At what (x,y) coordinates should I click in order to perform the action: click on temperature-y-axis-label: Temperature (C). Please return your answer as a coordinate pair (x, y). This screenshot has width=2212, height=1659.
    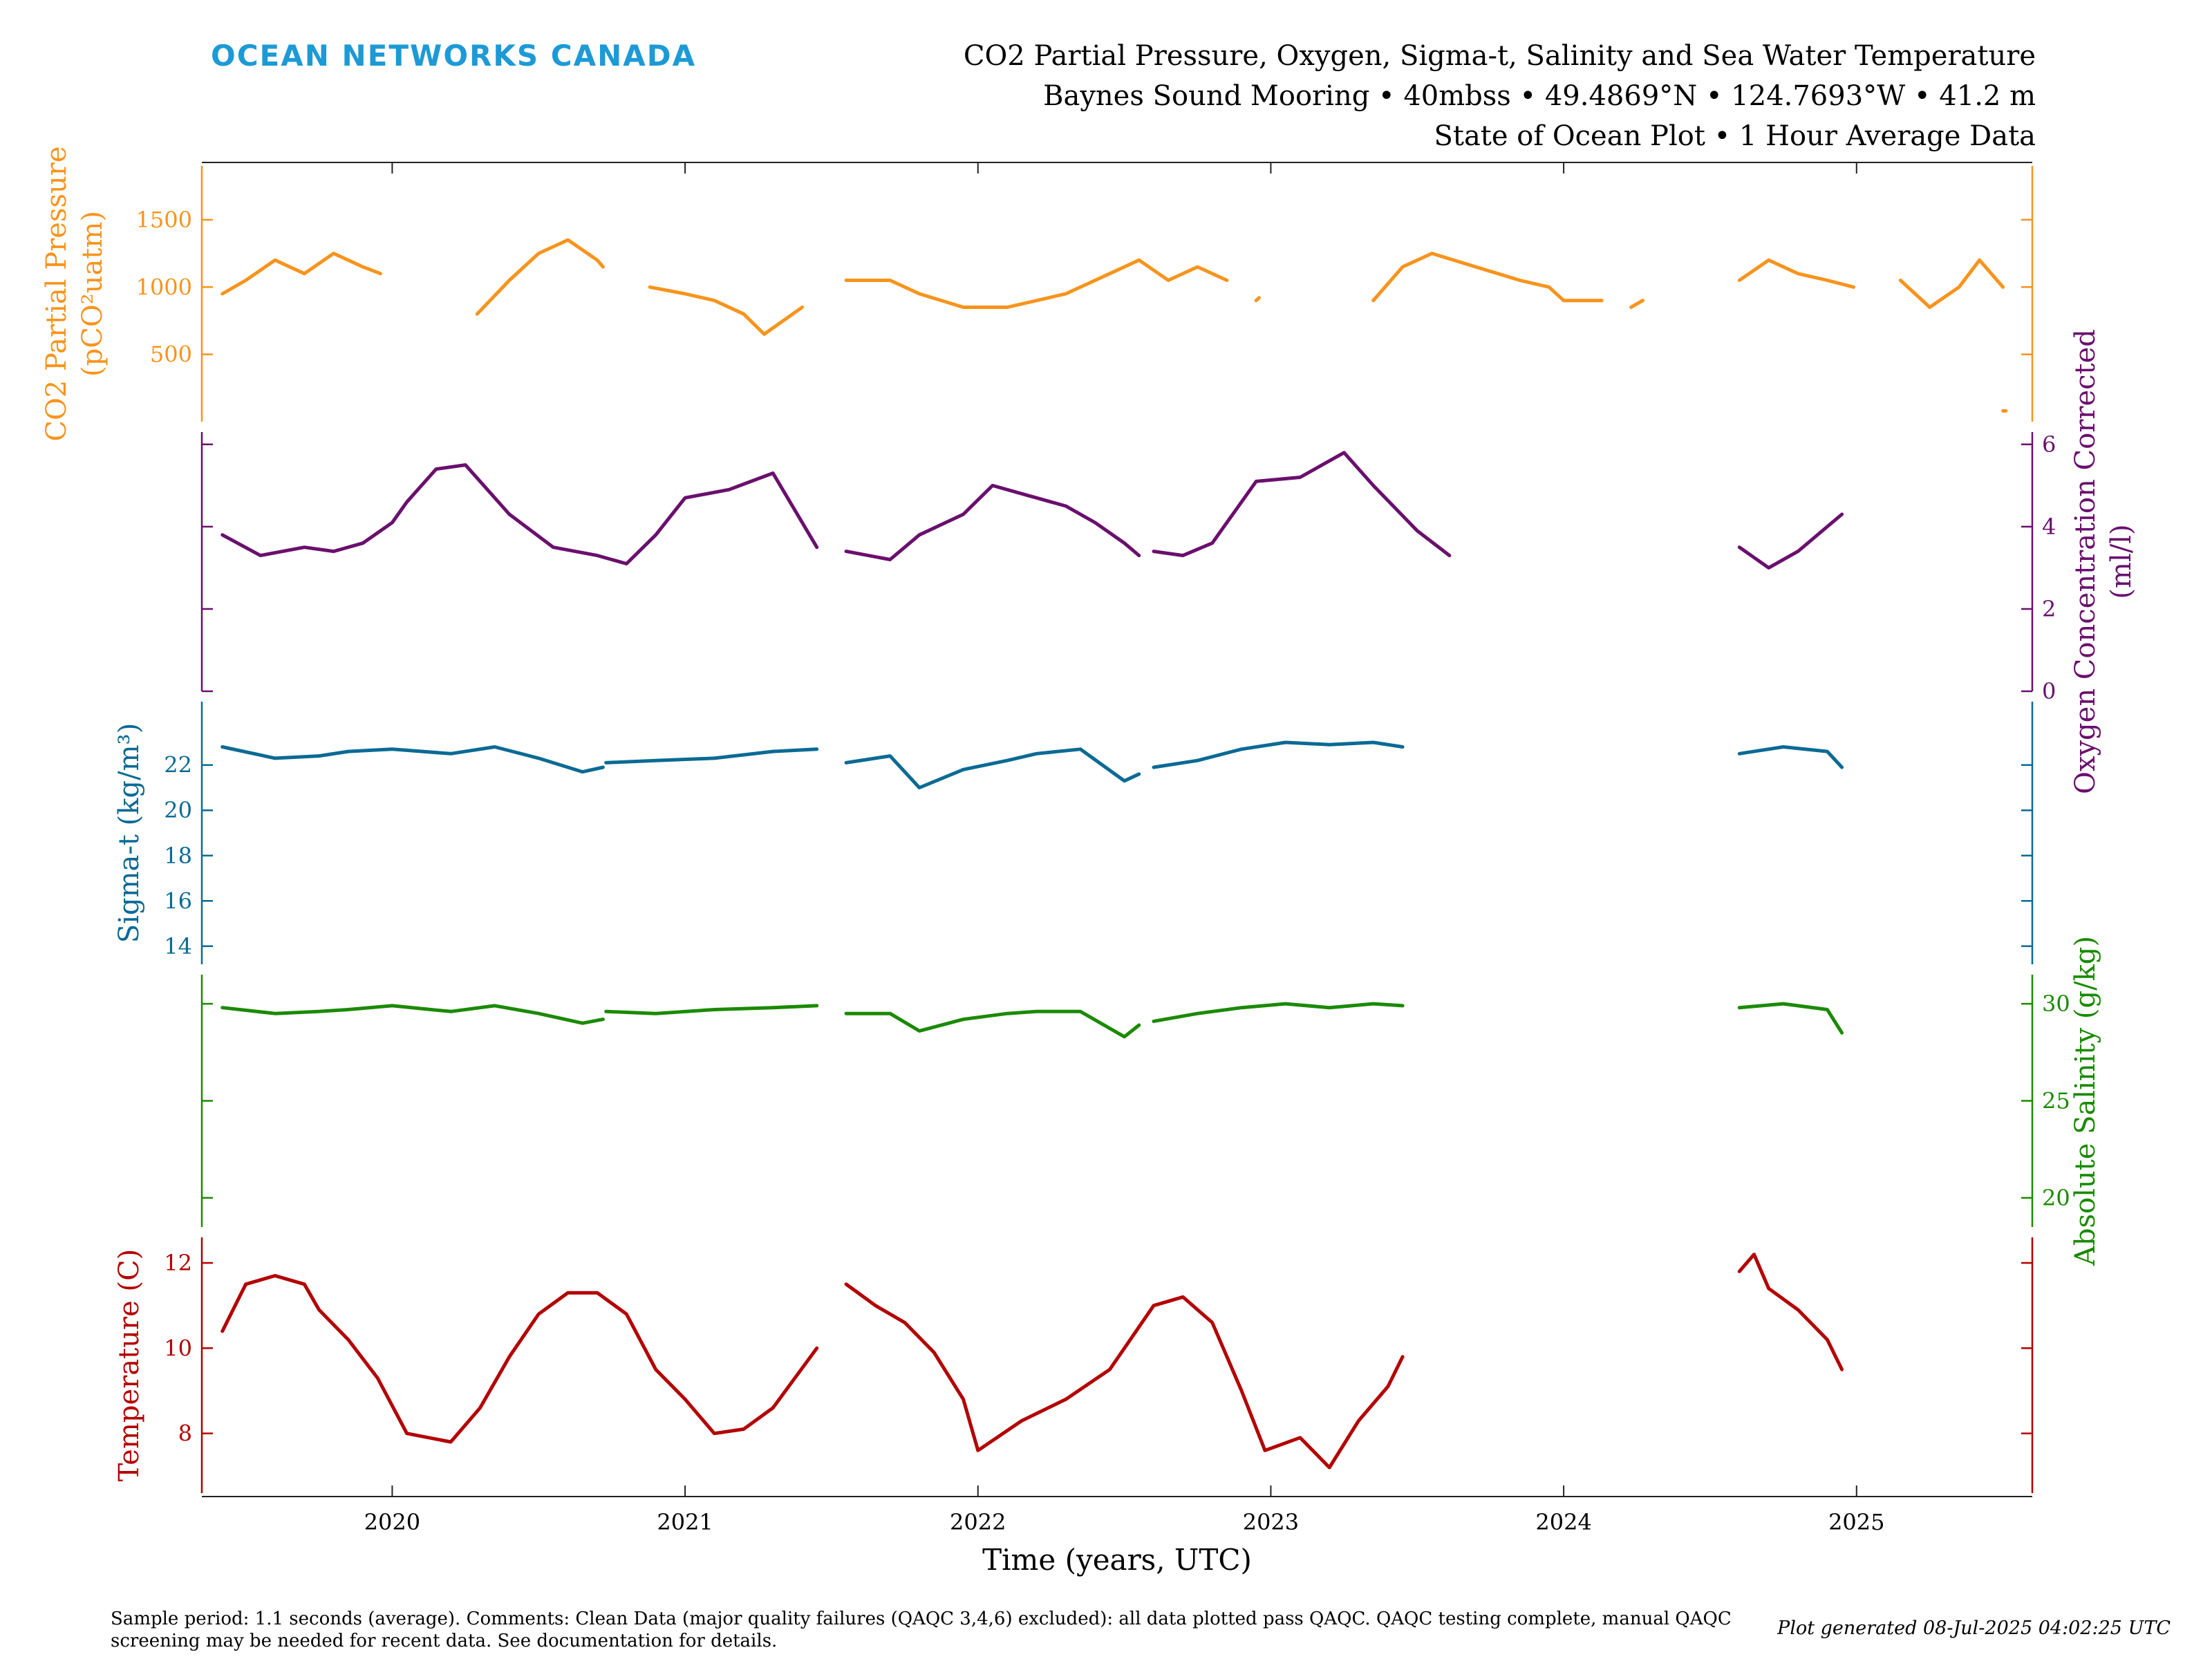
    Looking at the image, I should click on (129, 1365).